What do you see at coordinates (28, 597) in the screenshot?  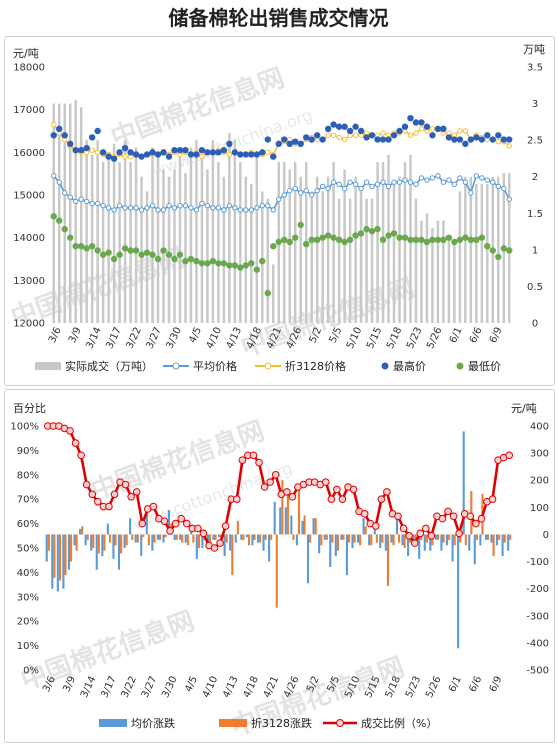 I see `y-tick-left: 30%` at bounding box center [28, 597].